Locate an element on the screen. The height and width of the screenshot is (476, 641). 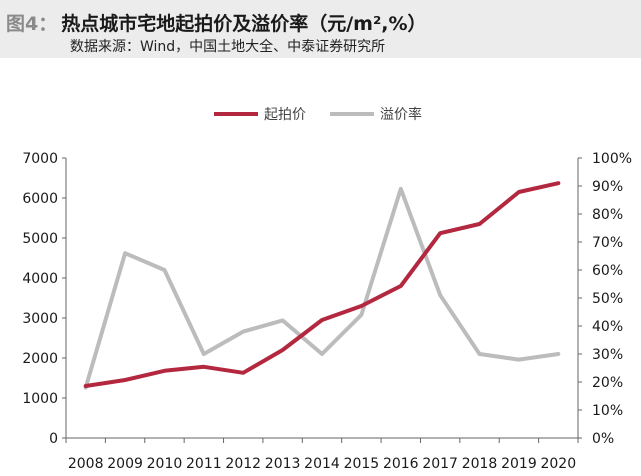
y-right-tick-label: 90% is located at coordinates (607, 187).